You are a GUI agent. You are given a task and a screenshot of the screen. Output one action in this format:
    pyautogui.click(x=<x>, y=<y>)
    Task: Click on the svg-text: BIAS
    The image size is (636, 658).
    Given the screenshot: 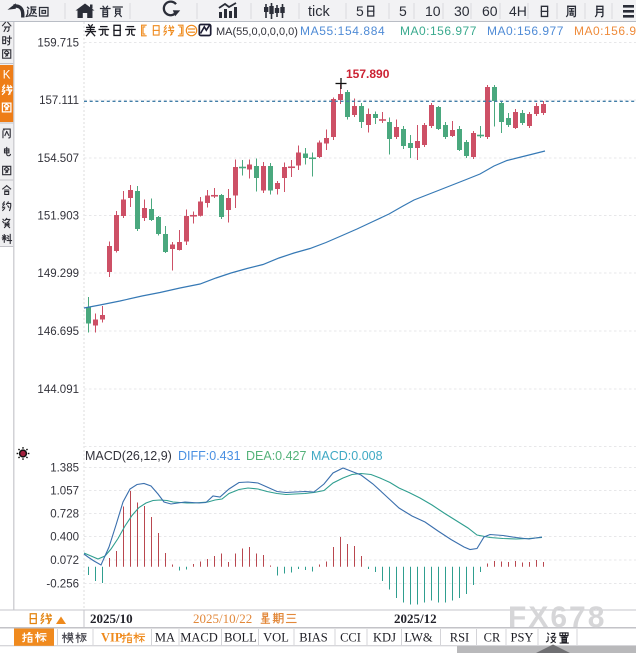 What is the action you would take?
    pyautogui.click(x=313, y=638)
    